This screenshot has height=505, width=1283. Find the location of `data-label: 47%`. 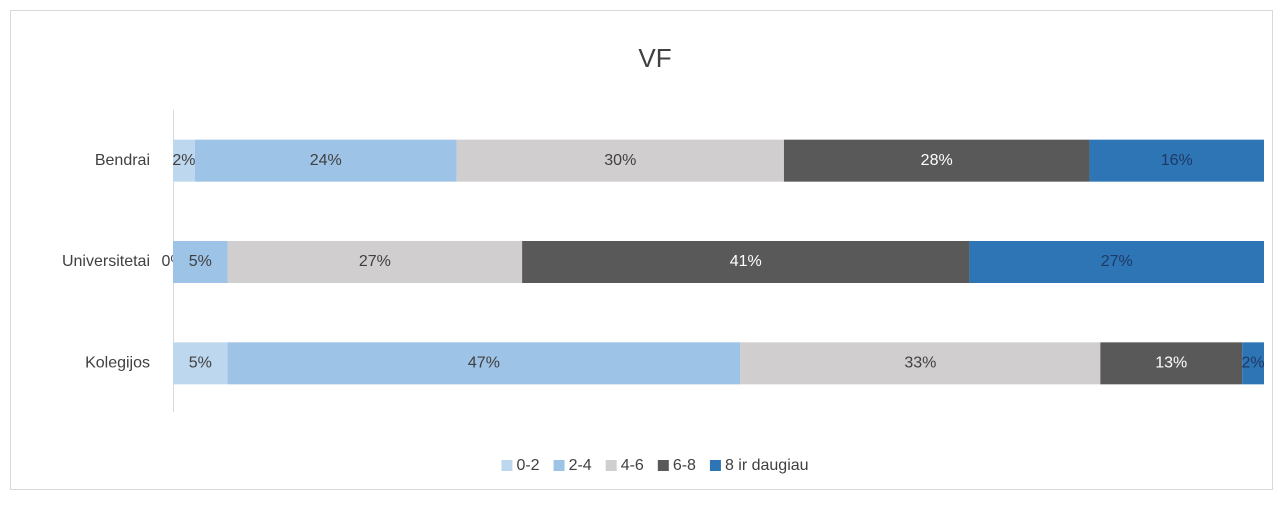

data-label: 47% is located at coordinates (484, 363).